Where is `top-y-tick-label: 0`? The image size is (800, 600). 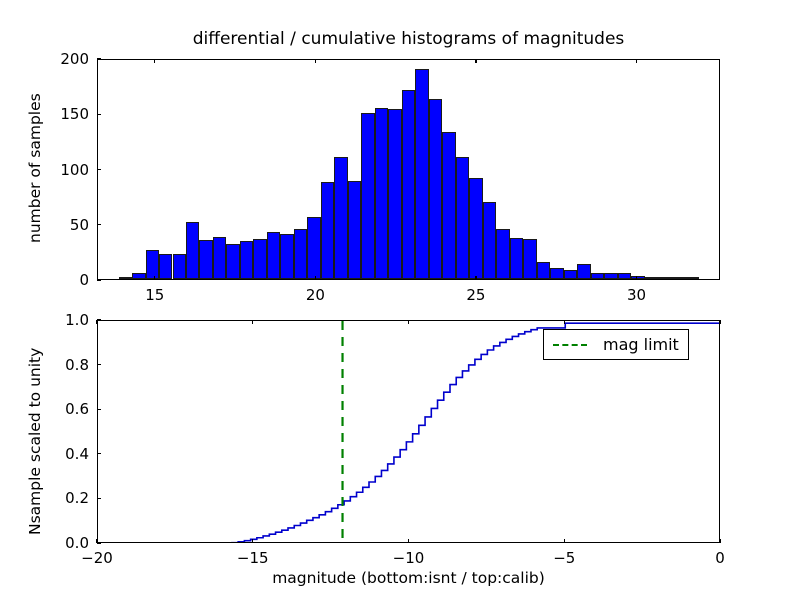 top-y-tick-label: 0 is located at coordinates (84, 280).